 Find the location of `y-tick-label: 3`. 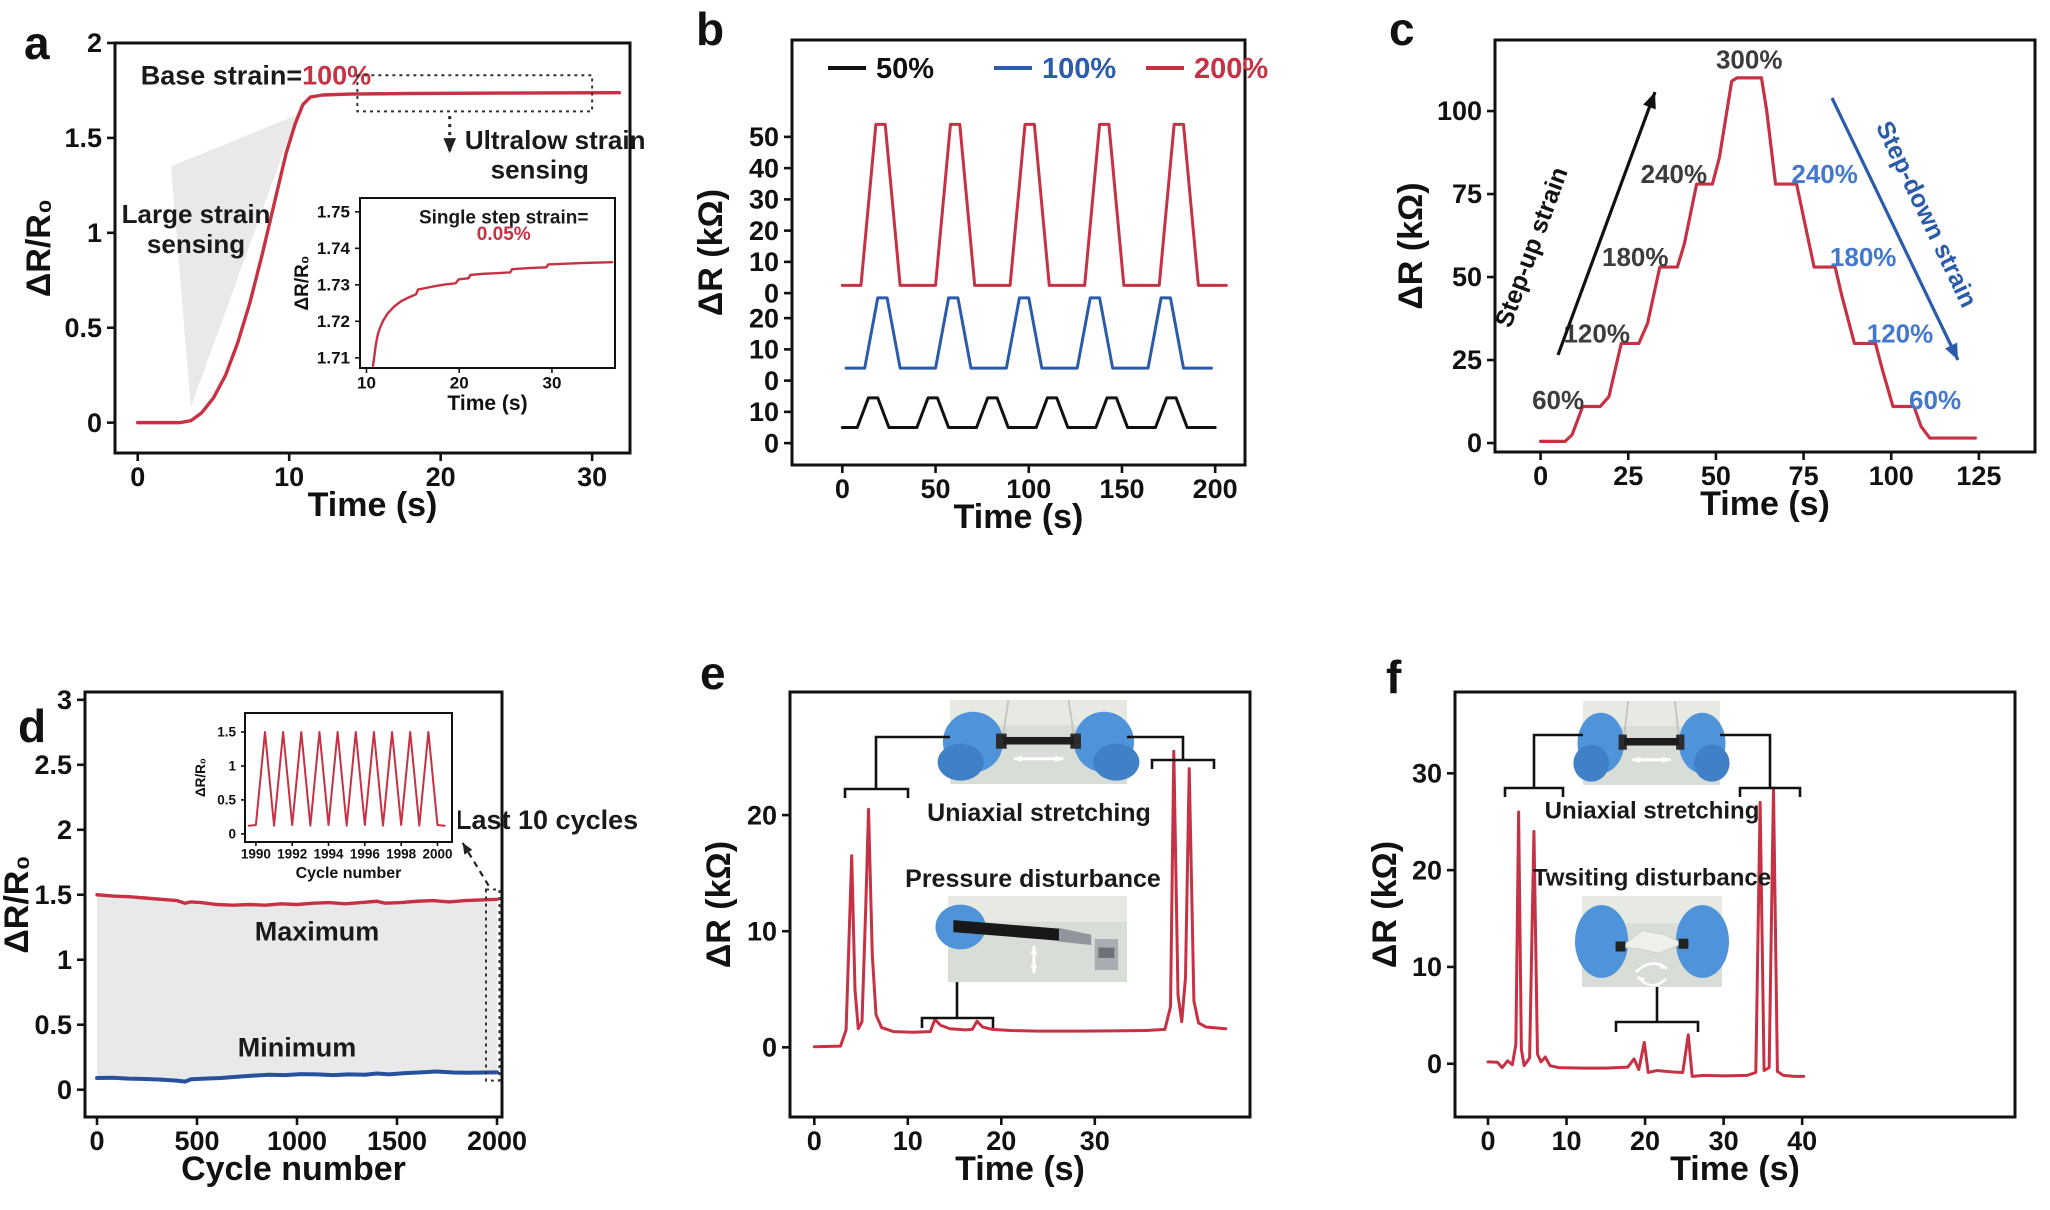

y-tick-label: 3 is located at coordinates (64, 700).